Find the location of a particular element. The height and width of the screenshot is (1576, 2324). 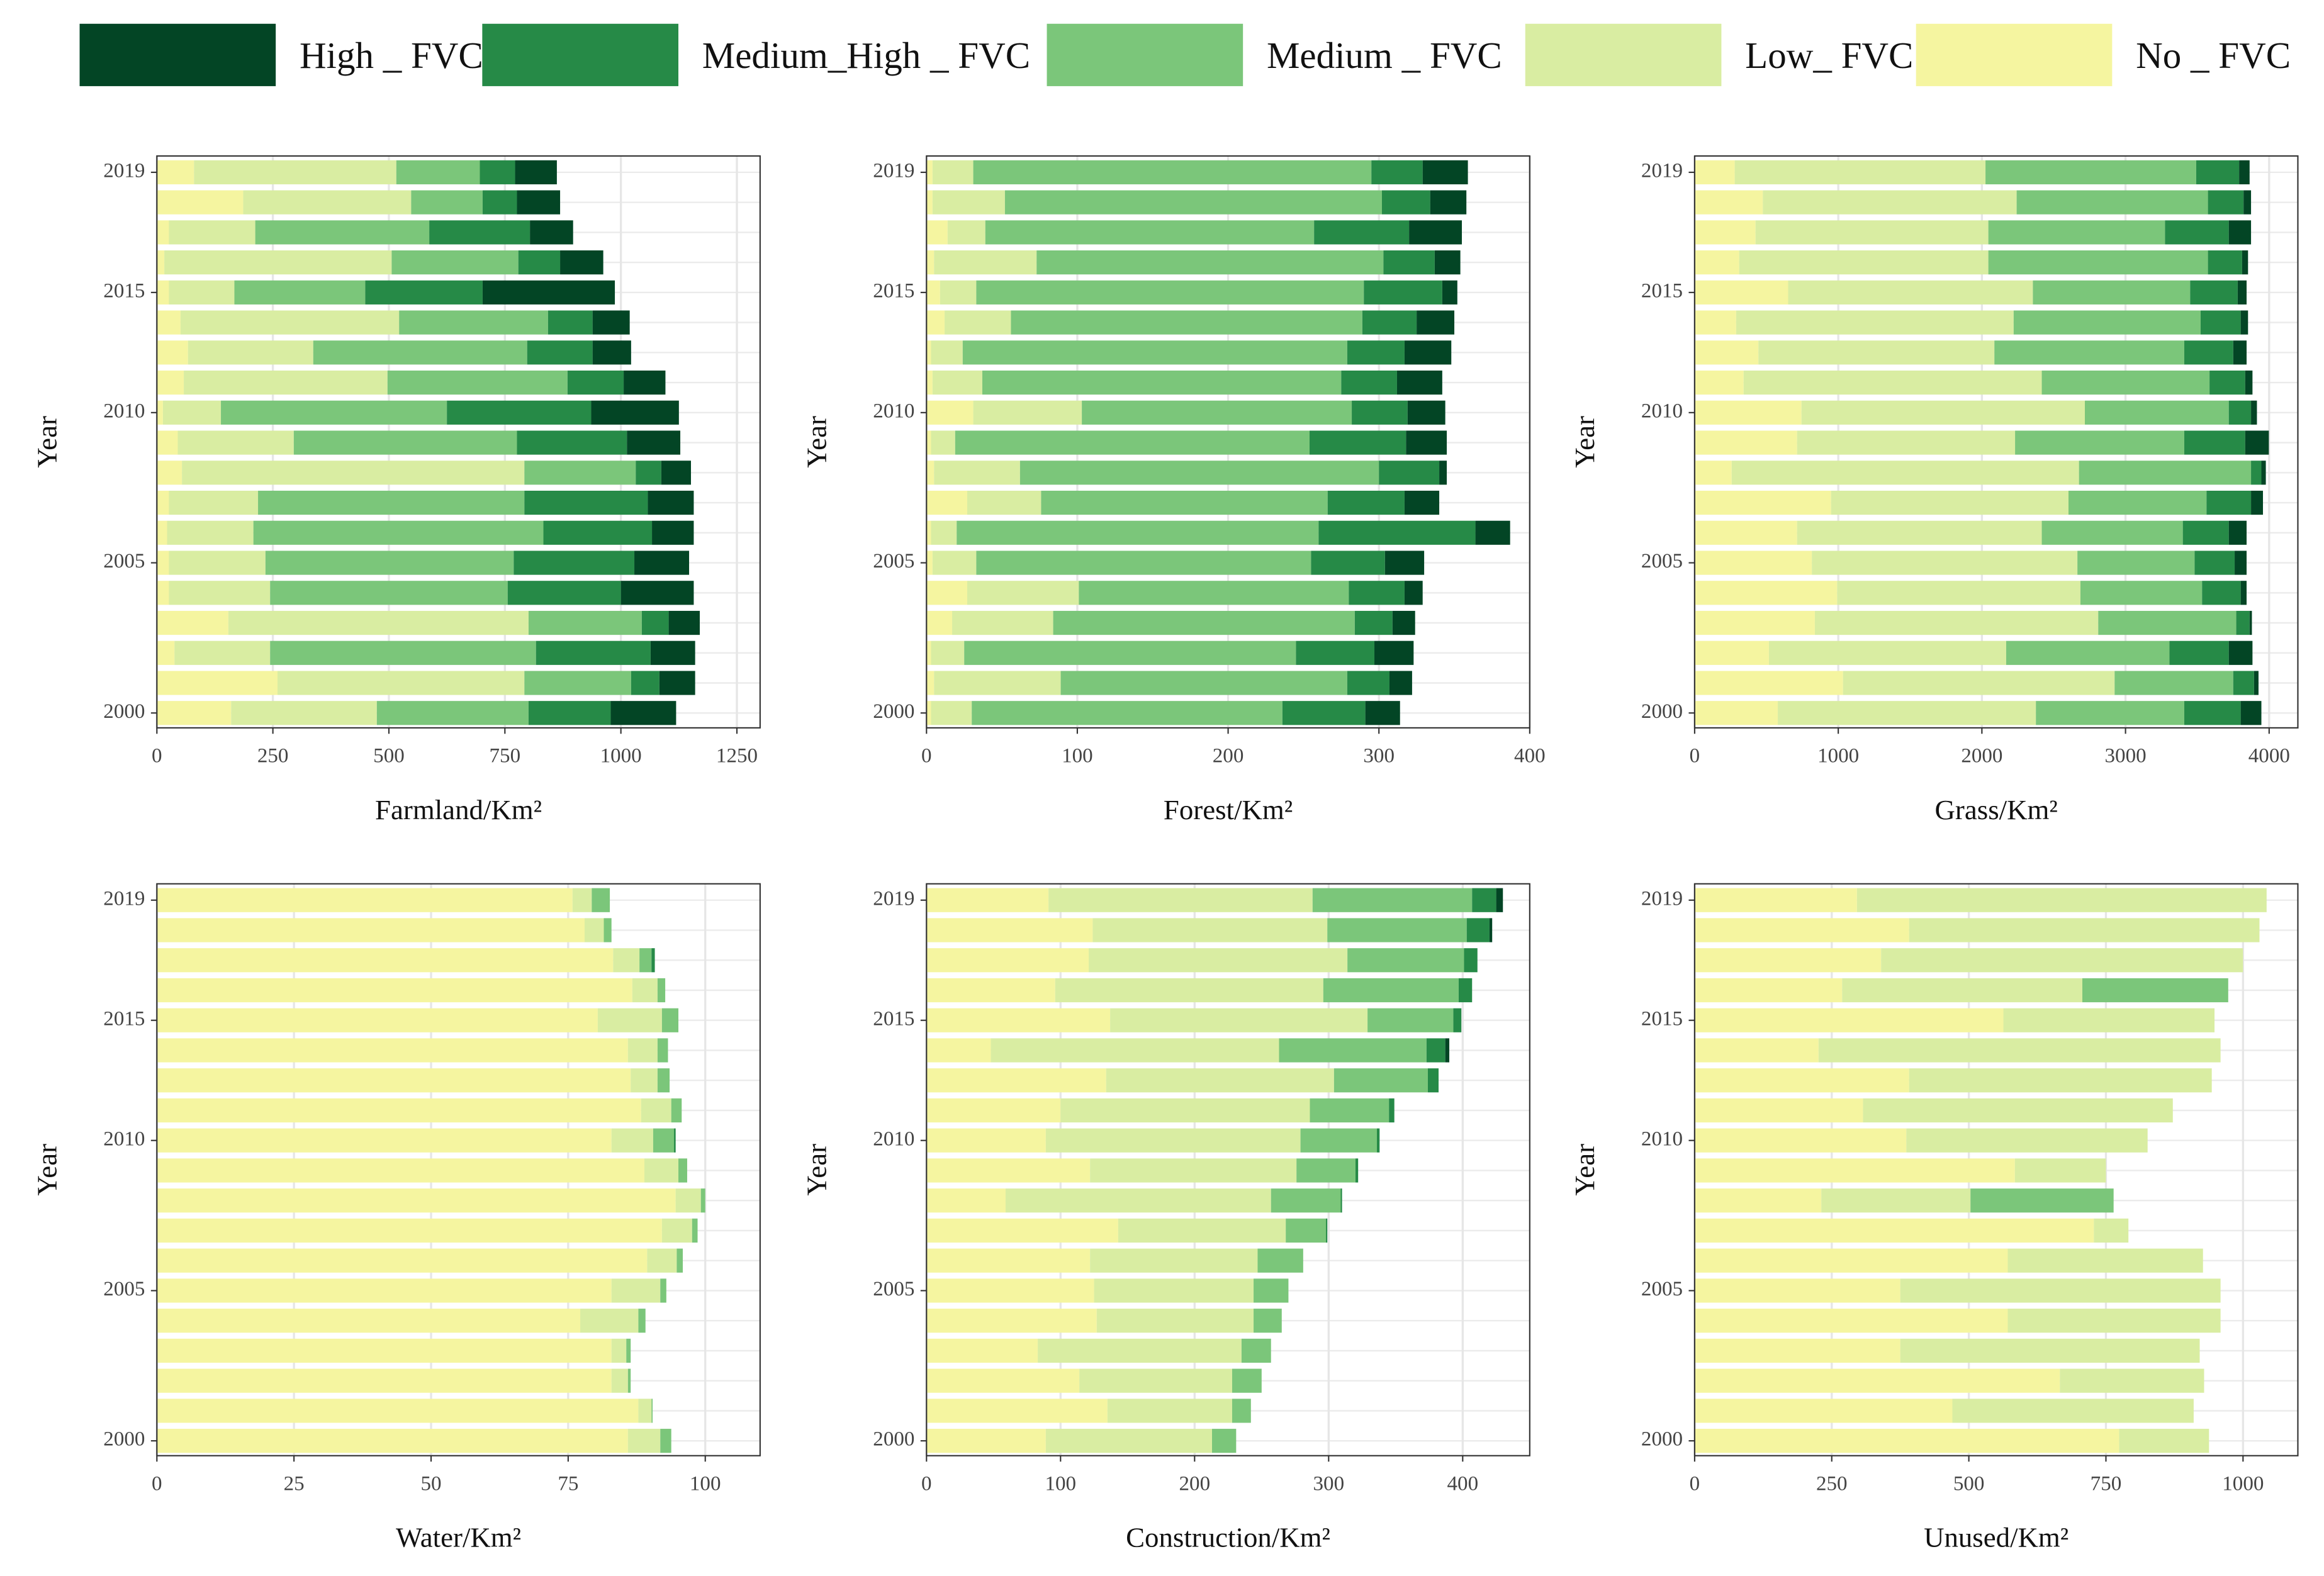

y-tick-label: 2005 is located at coordinates (124, 561).